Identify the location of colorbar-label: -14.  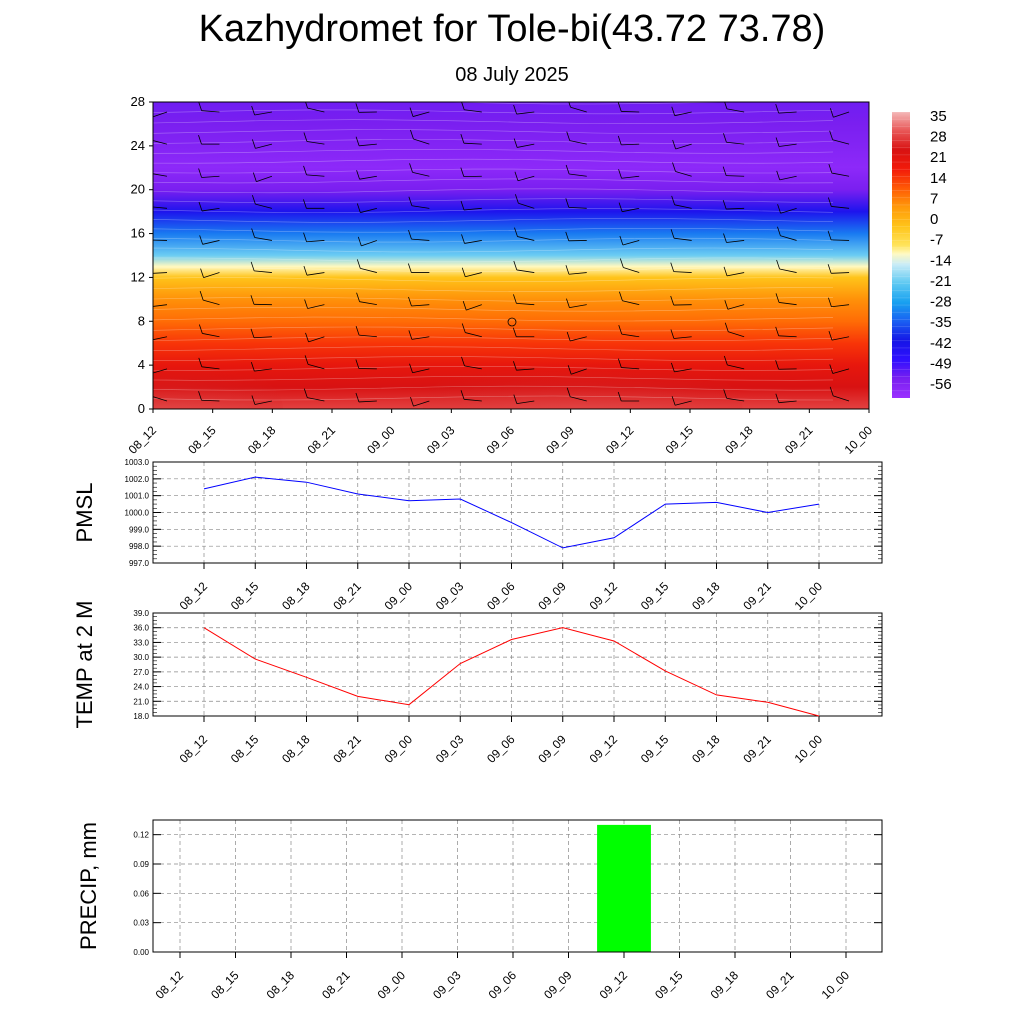
(941, 260).